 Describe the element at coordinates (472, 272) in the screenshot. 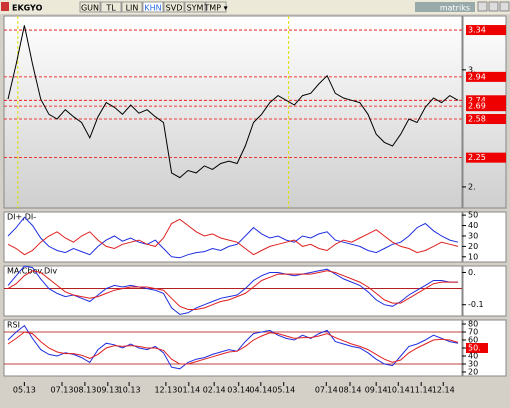

I see `y-tick-label: 0.` at that location.